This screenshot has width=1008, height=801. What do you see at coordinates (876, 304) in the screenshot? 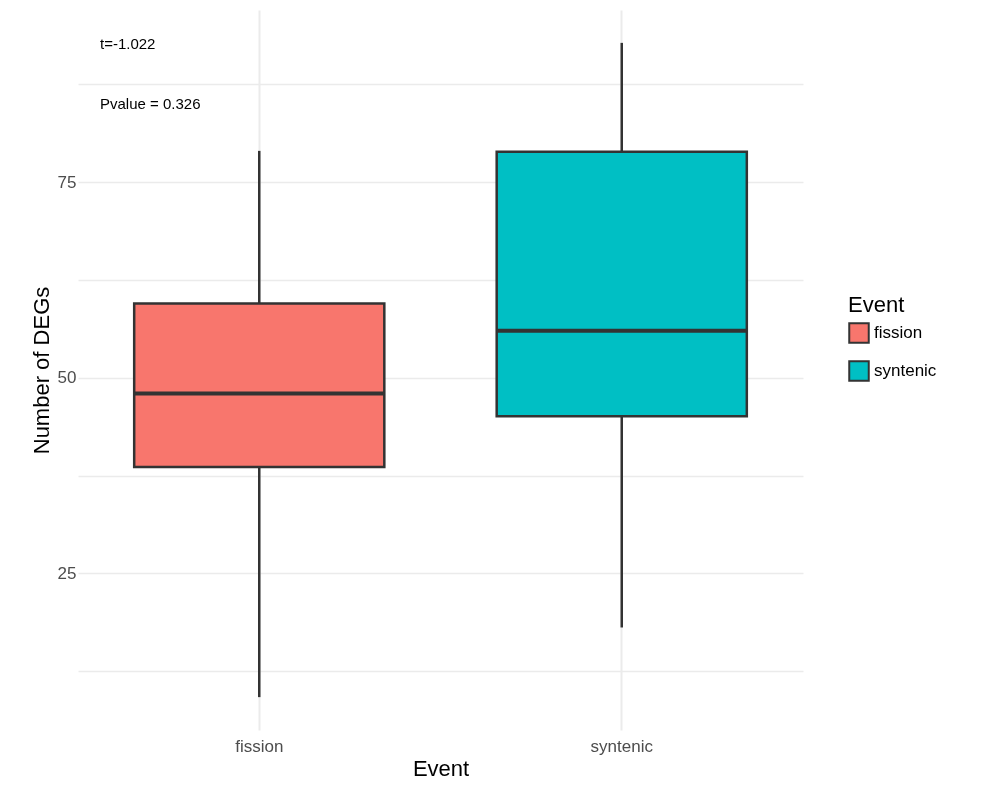
I see `legend-title: Event` at bounding box center [876, 304].